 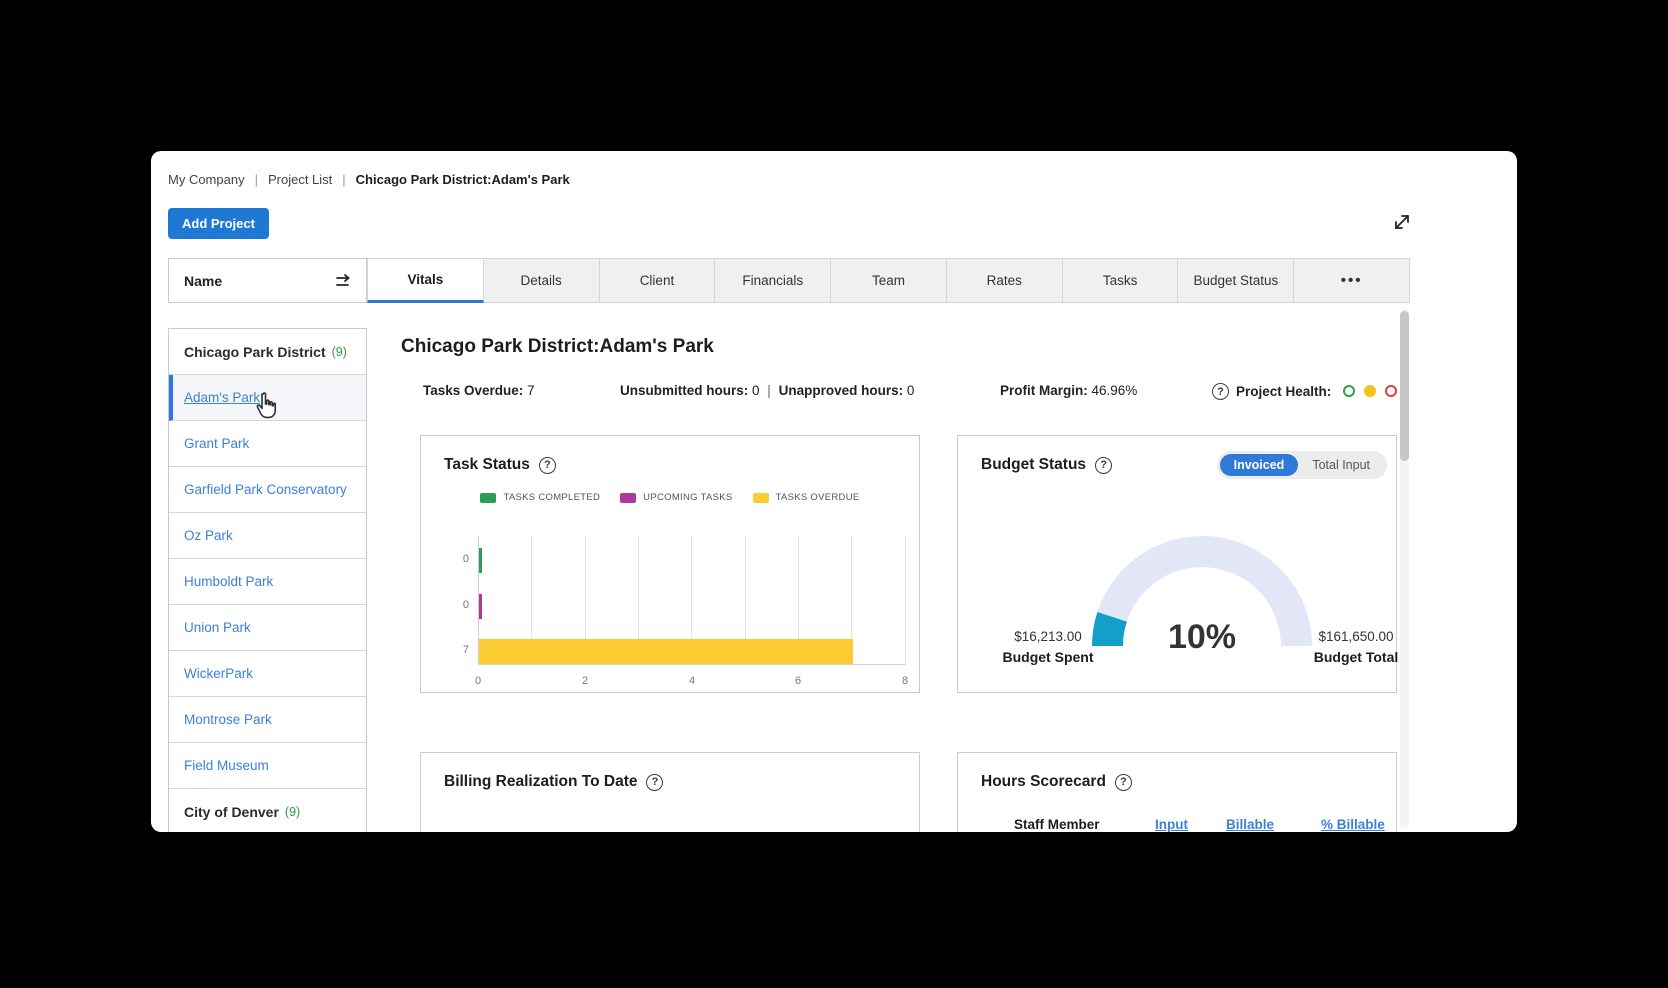 I want to click on tab-budget-status: Budget Status, so click(x=1236, y=280).